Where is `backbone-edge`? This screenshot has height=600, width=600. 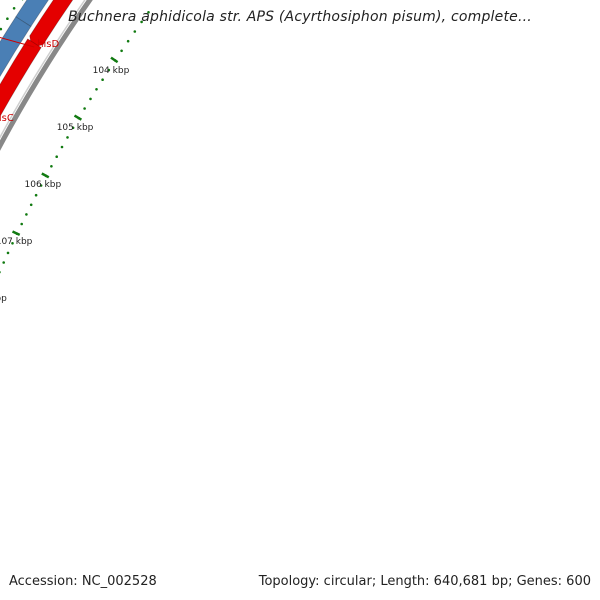 backbone-edge is located at coordinates (43, 69).